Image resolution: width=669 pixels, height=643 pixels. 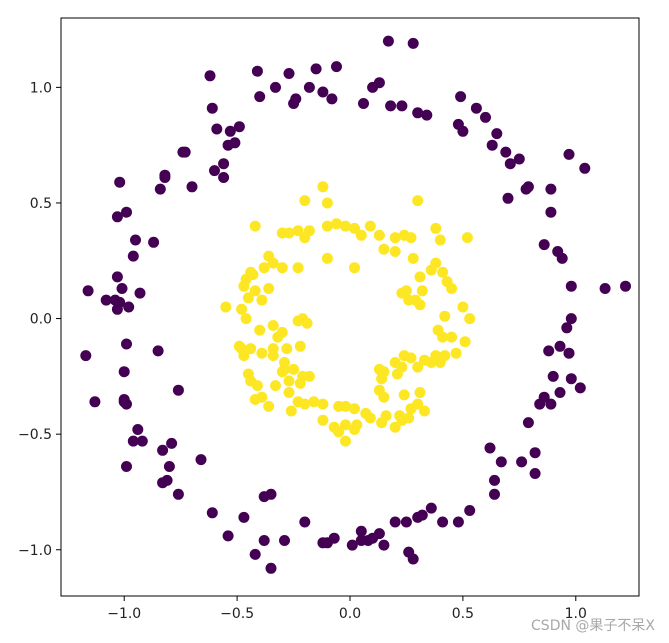 I want to click on x-axis: −1.0 −0.5 0.0 0.5 1.0, so click(x=347, y=609).